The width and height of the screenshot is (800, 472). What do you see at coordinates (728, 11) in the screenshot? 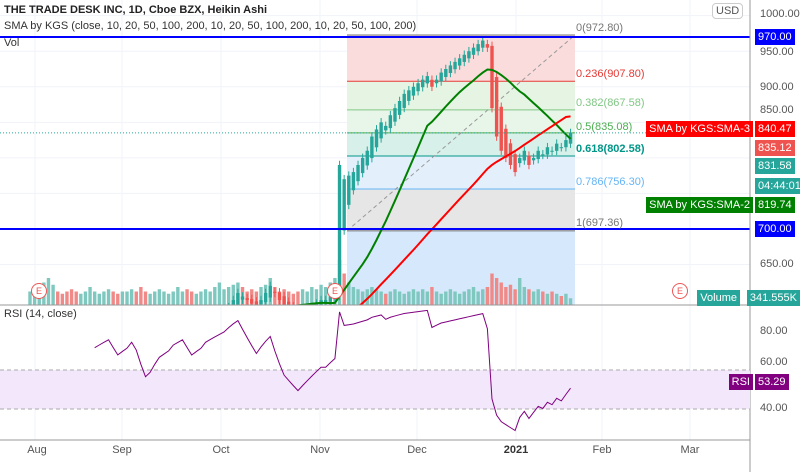
I see `currency-button: USD` at bounding box center [728, 11].